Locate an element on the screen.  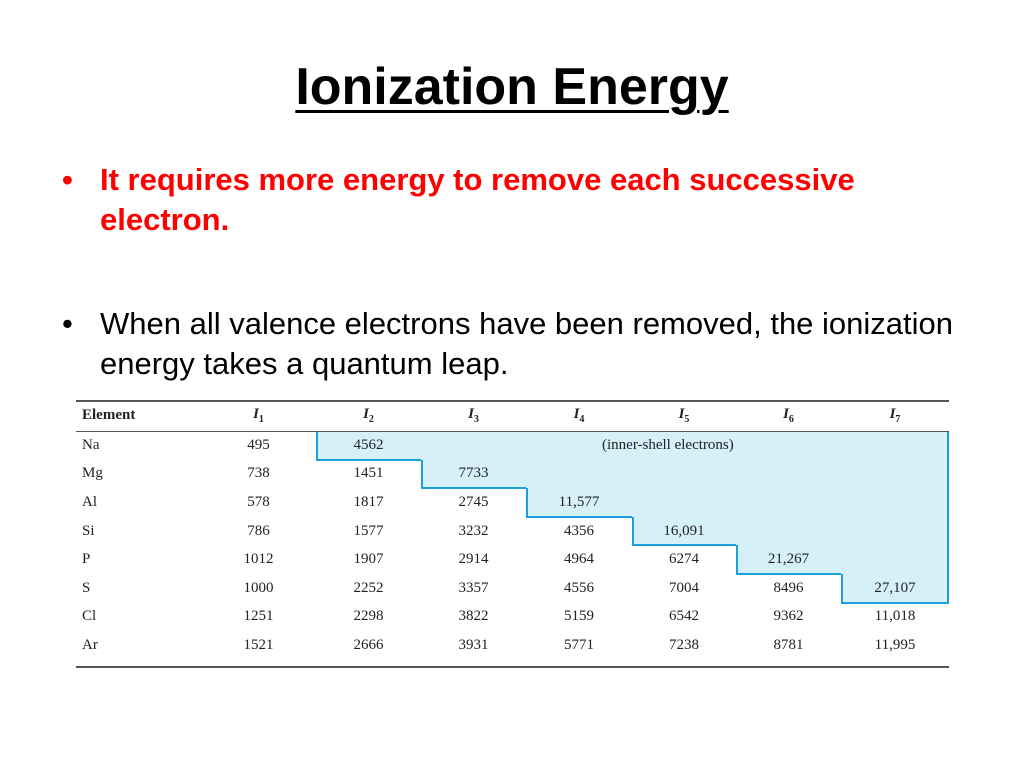
value-cell: 3232 is located at coordinates (473, 530).